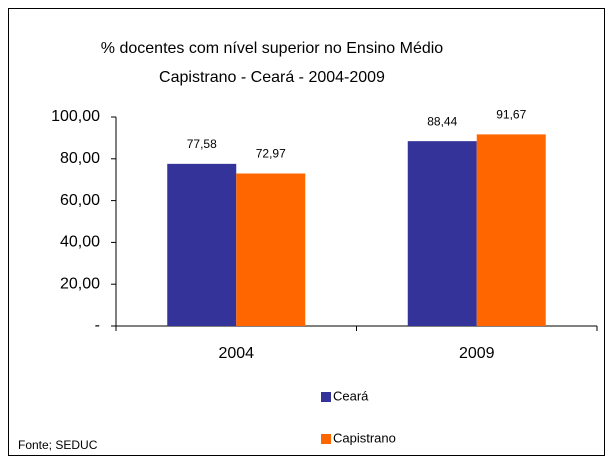  Describe the element at coordinates (75, 116) in the screenshot. I see `y-tick-label: 100,00` at that location.